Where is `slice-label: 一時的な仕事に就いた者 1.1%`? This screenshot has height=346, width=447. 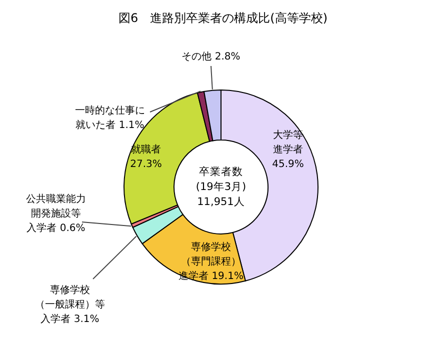 slice-label: 一時的な仕事に就いた者 1.1% is located at coordinates (110, 117).